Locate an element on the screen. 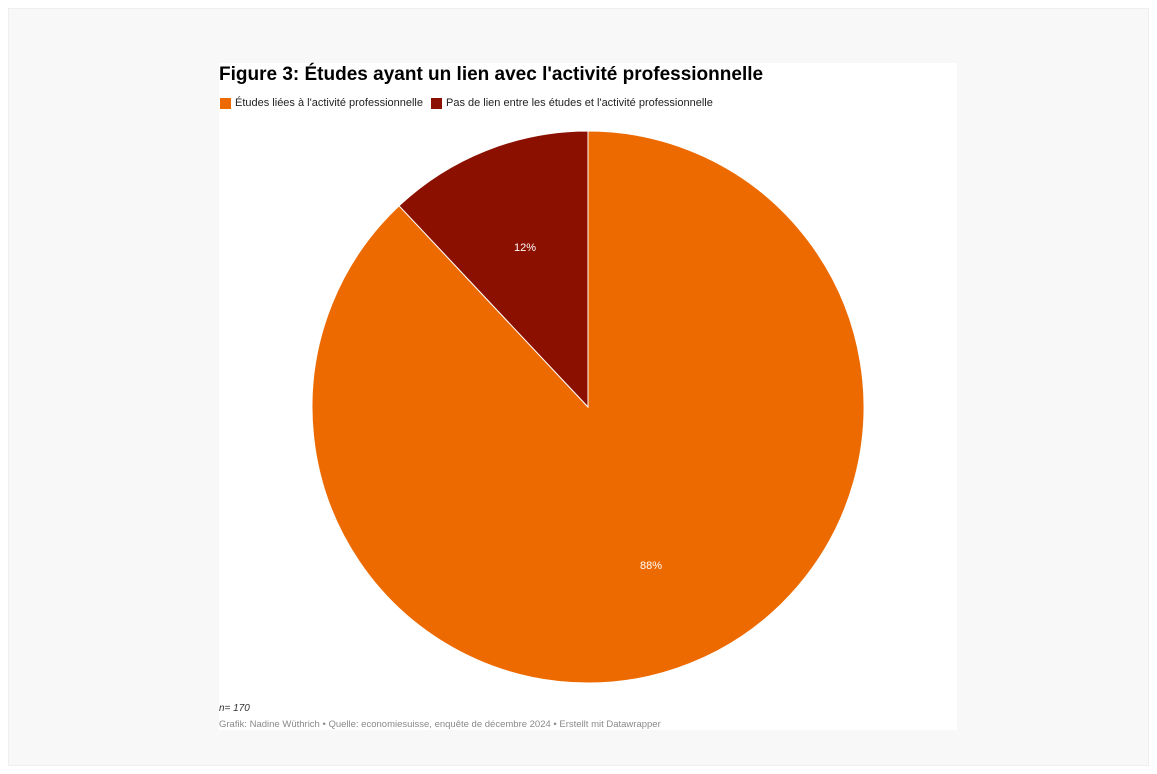 The image size is (1157, 774). pie-slice-no-link is located at coordinates (493, 269).